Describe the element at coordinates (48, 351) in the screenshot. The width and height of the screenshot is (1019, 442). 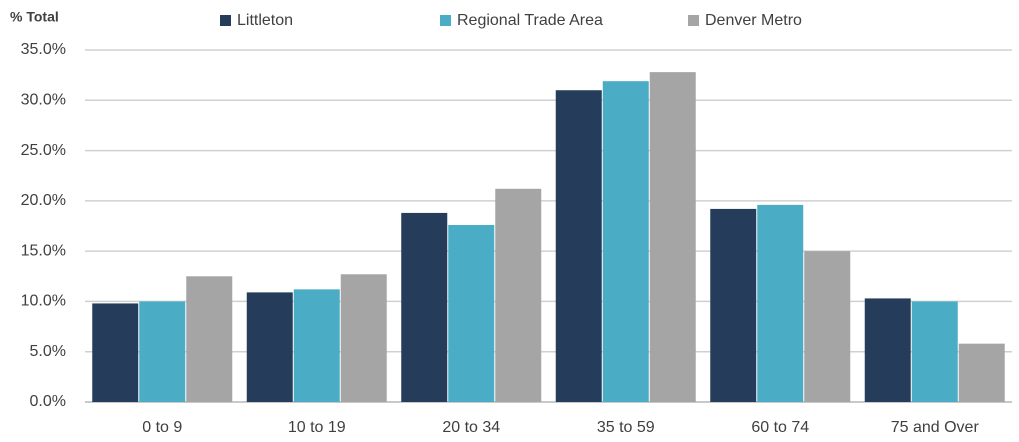
I see `y-tick-label: 5.0%` at that location.